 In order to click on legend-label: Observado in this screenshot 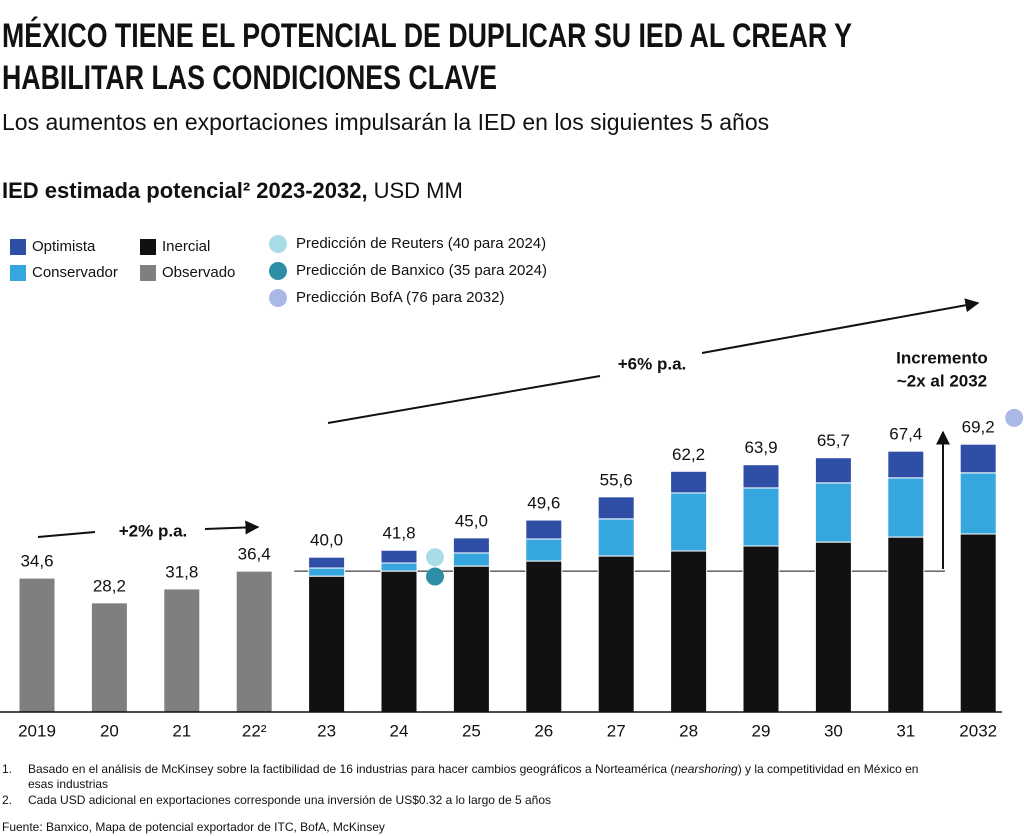, I will do `click(198, 272)`.